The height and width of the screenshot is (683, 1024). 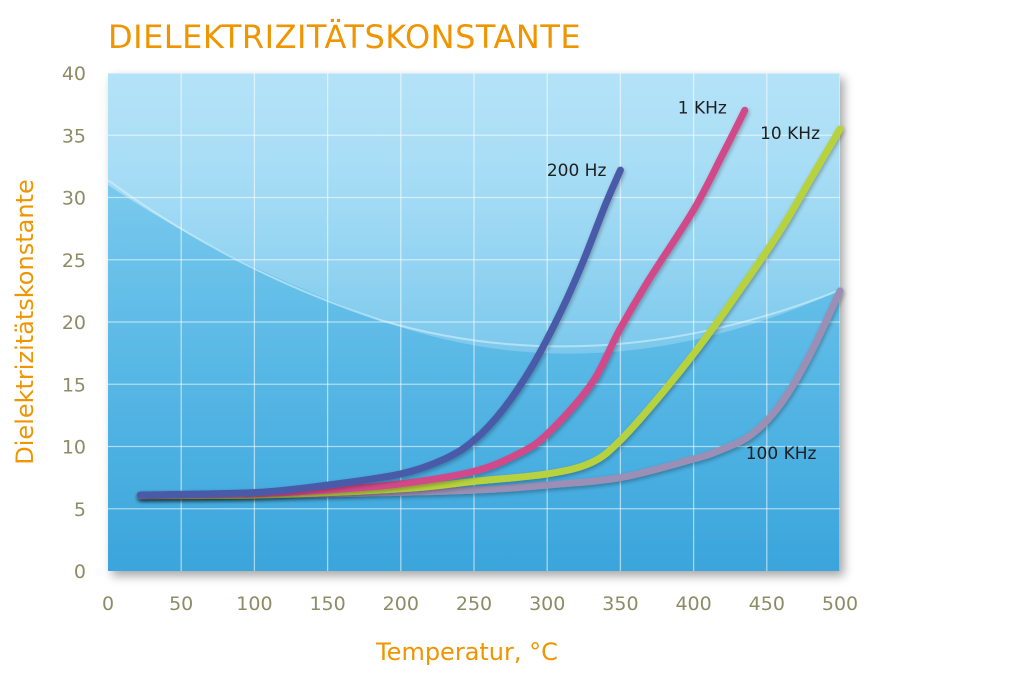 What do you see at coordinates (781, 454) in the screenshot?
I see `series-label-100-khz: 100 KHz` at bounding box center [781, 454].